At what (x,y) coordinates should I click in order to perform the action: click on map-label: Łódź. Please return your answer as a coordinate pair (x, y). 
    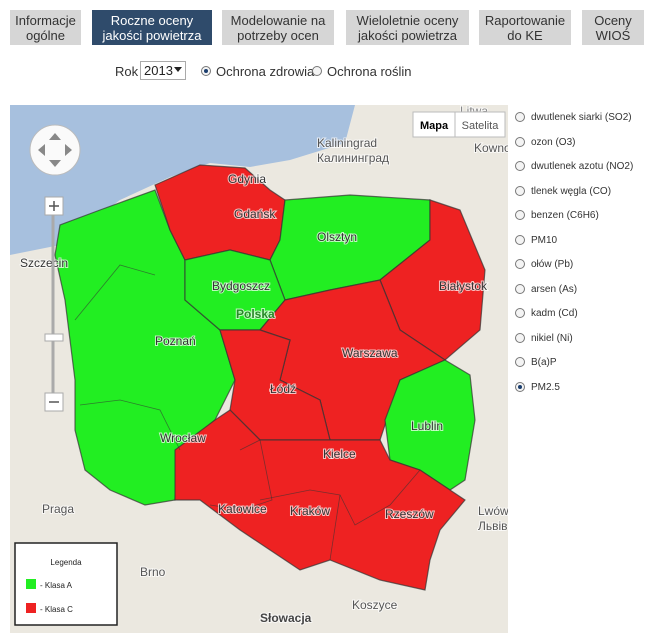
    Looking at the image, I should click on (283, 389).